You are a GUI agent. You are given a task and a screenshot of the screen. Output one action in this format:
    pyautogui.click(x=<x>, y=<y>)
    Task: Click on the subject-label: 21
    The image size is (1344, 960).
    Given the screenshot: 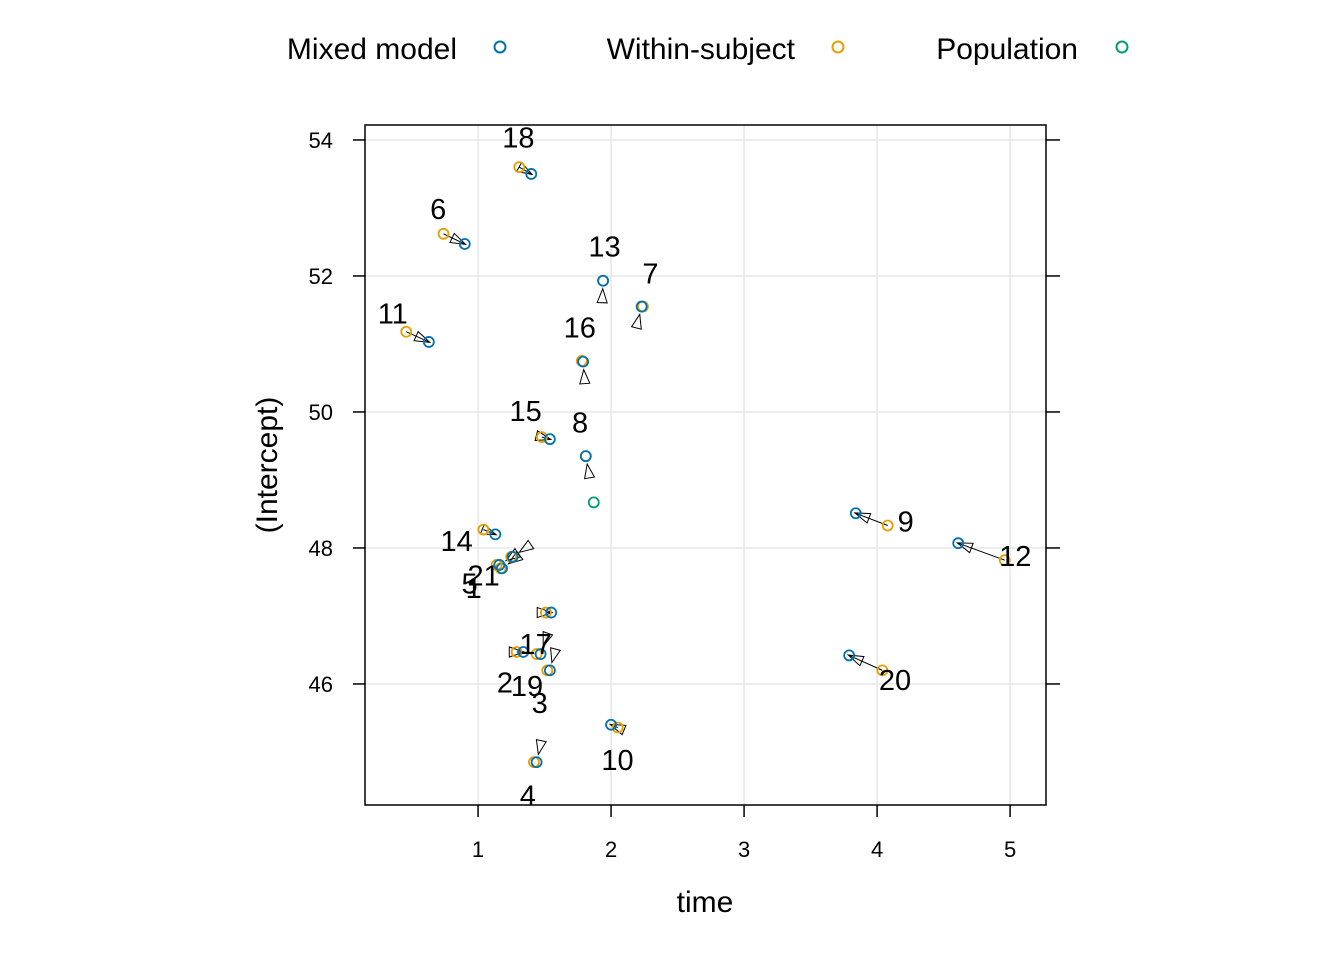 What is the action you would take?
    pyautogui.click(x=484, y=577)
    